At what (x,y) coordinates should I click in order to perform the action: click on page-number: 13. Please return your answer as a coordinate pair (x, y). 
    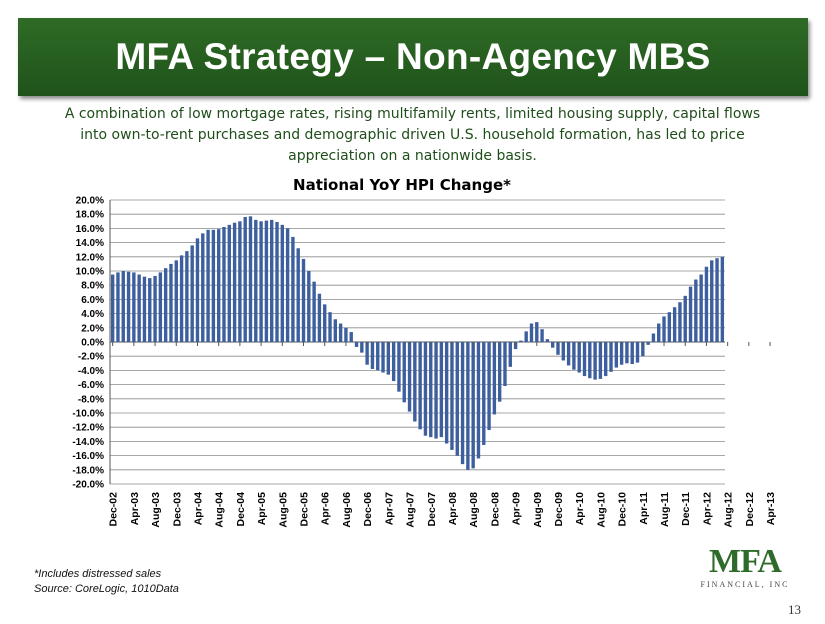
    Looking at the image, I should click on (794, 609).